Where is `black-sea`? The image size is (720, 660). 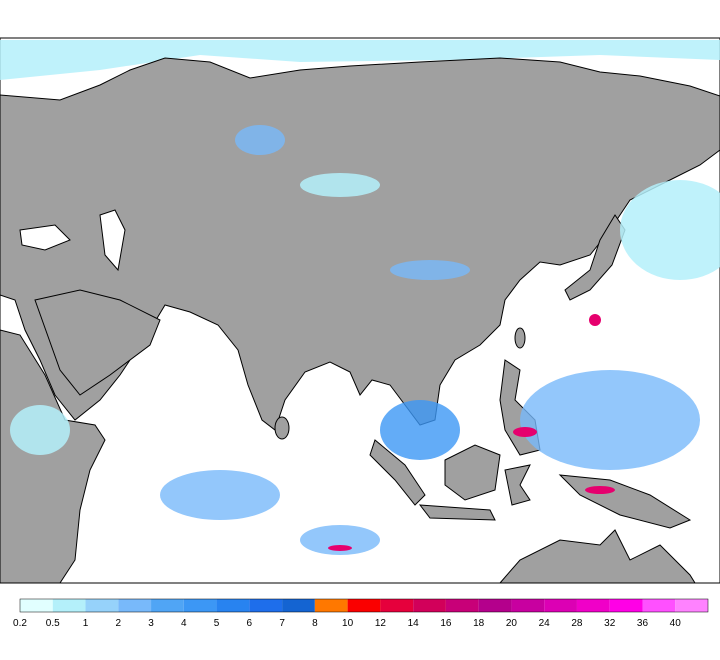
black-sea is located at coordinates (45, 237).